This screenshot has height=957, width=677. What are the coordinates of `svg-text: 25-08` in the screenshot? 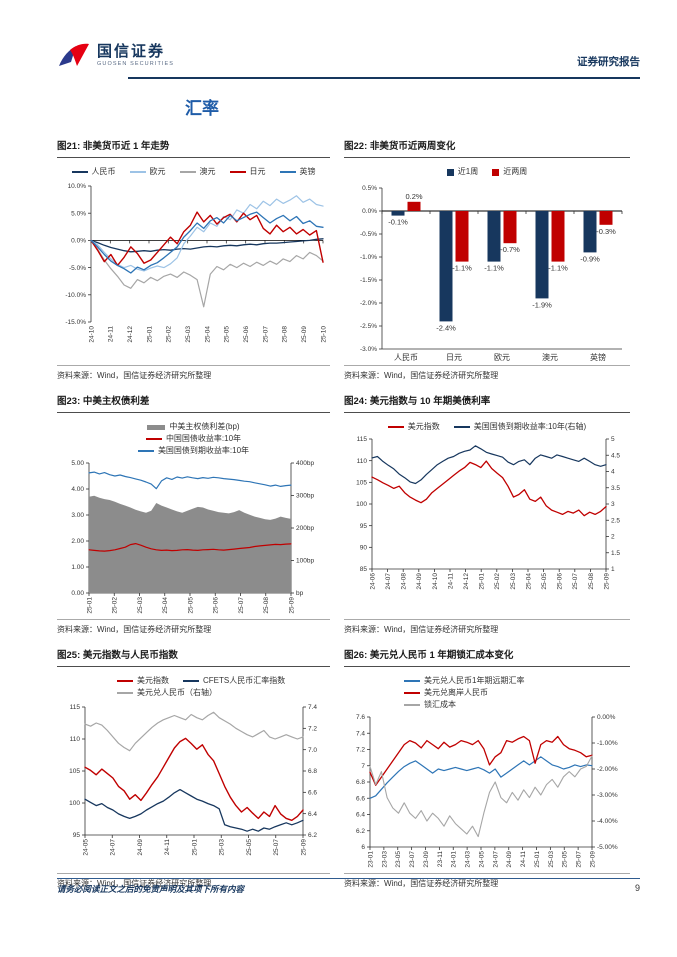 It's located at (591, 581).